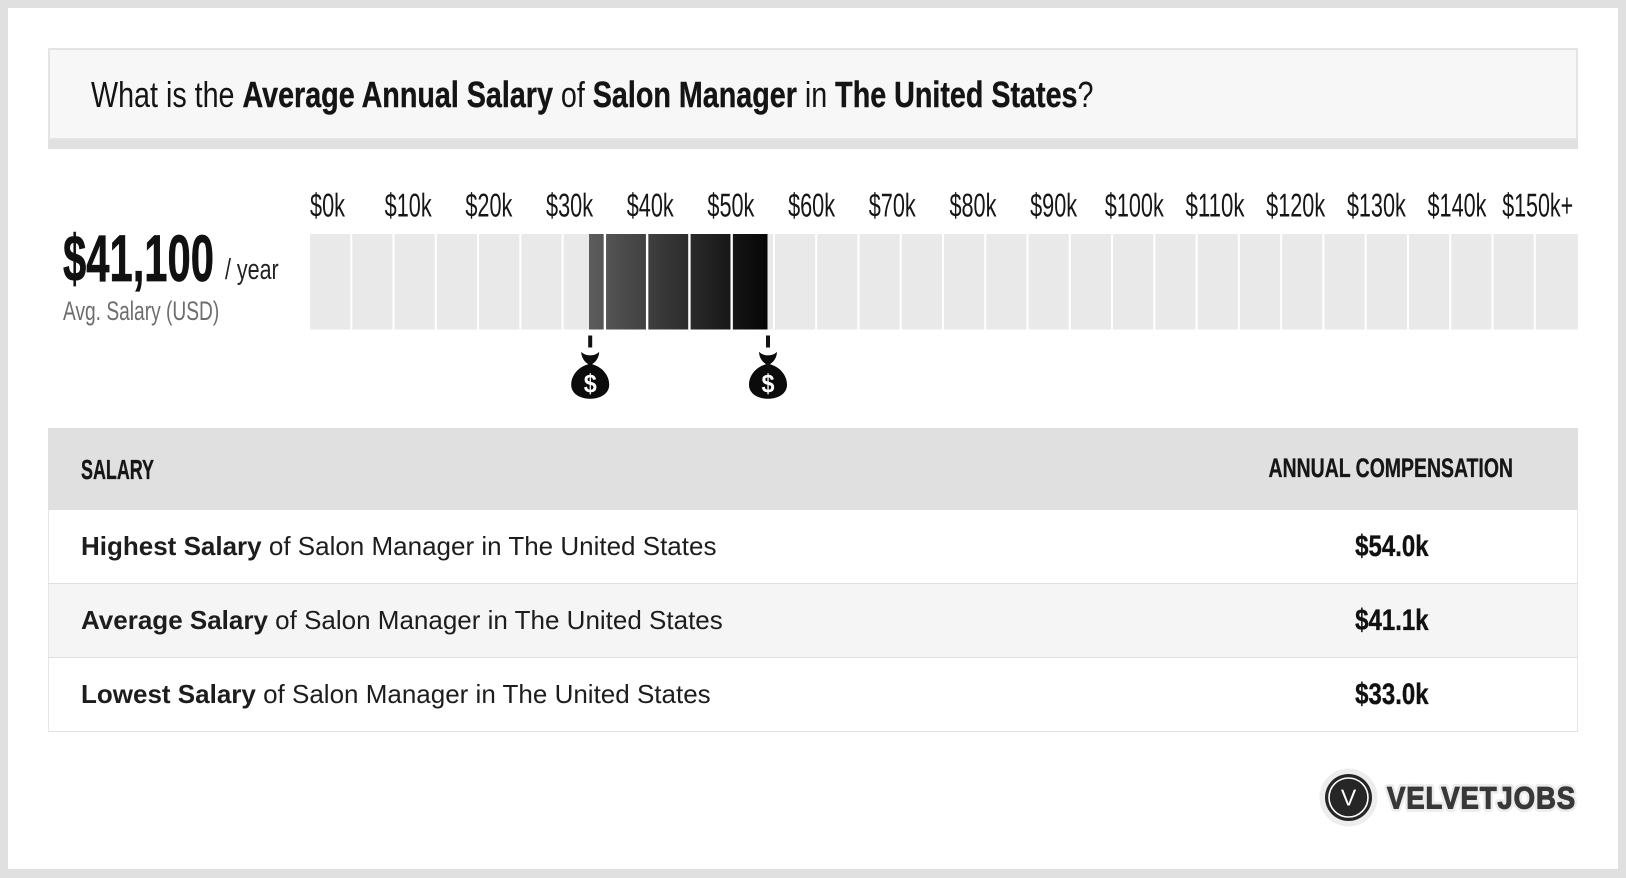 The height and width of the screenshot is (878, 1626). I want to click on svg-text: V, so click(1349, 798).